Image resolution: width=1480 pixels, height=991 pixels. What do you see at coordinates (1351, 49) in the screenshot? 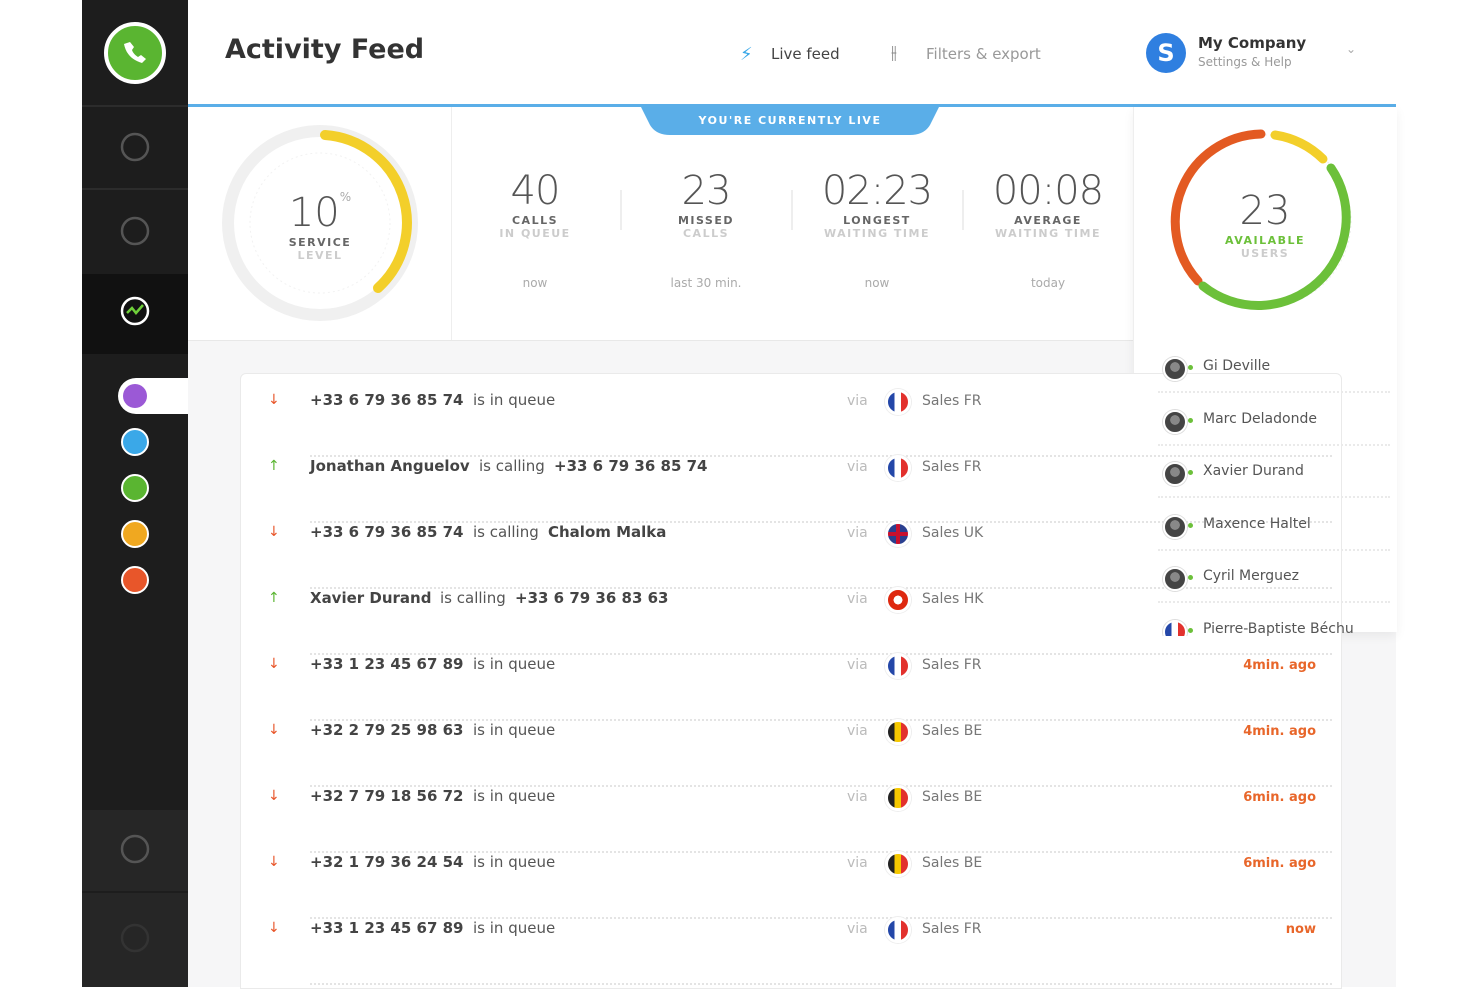
I see `dropdown-caret: ⌄` at bounding box center [1351, 49].